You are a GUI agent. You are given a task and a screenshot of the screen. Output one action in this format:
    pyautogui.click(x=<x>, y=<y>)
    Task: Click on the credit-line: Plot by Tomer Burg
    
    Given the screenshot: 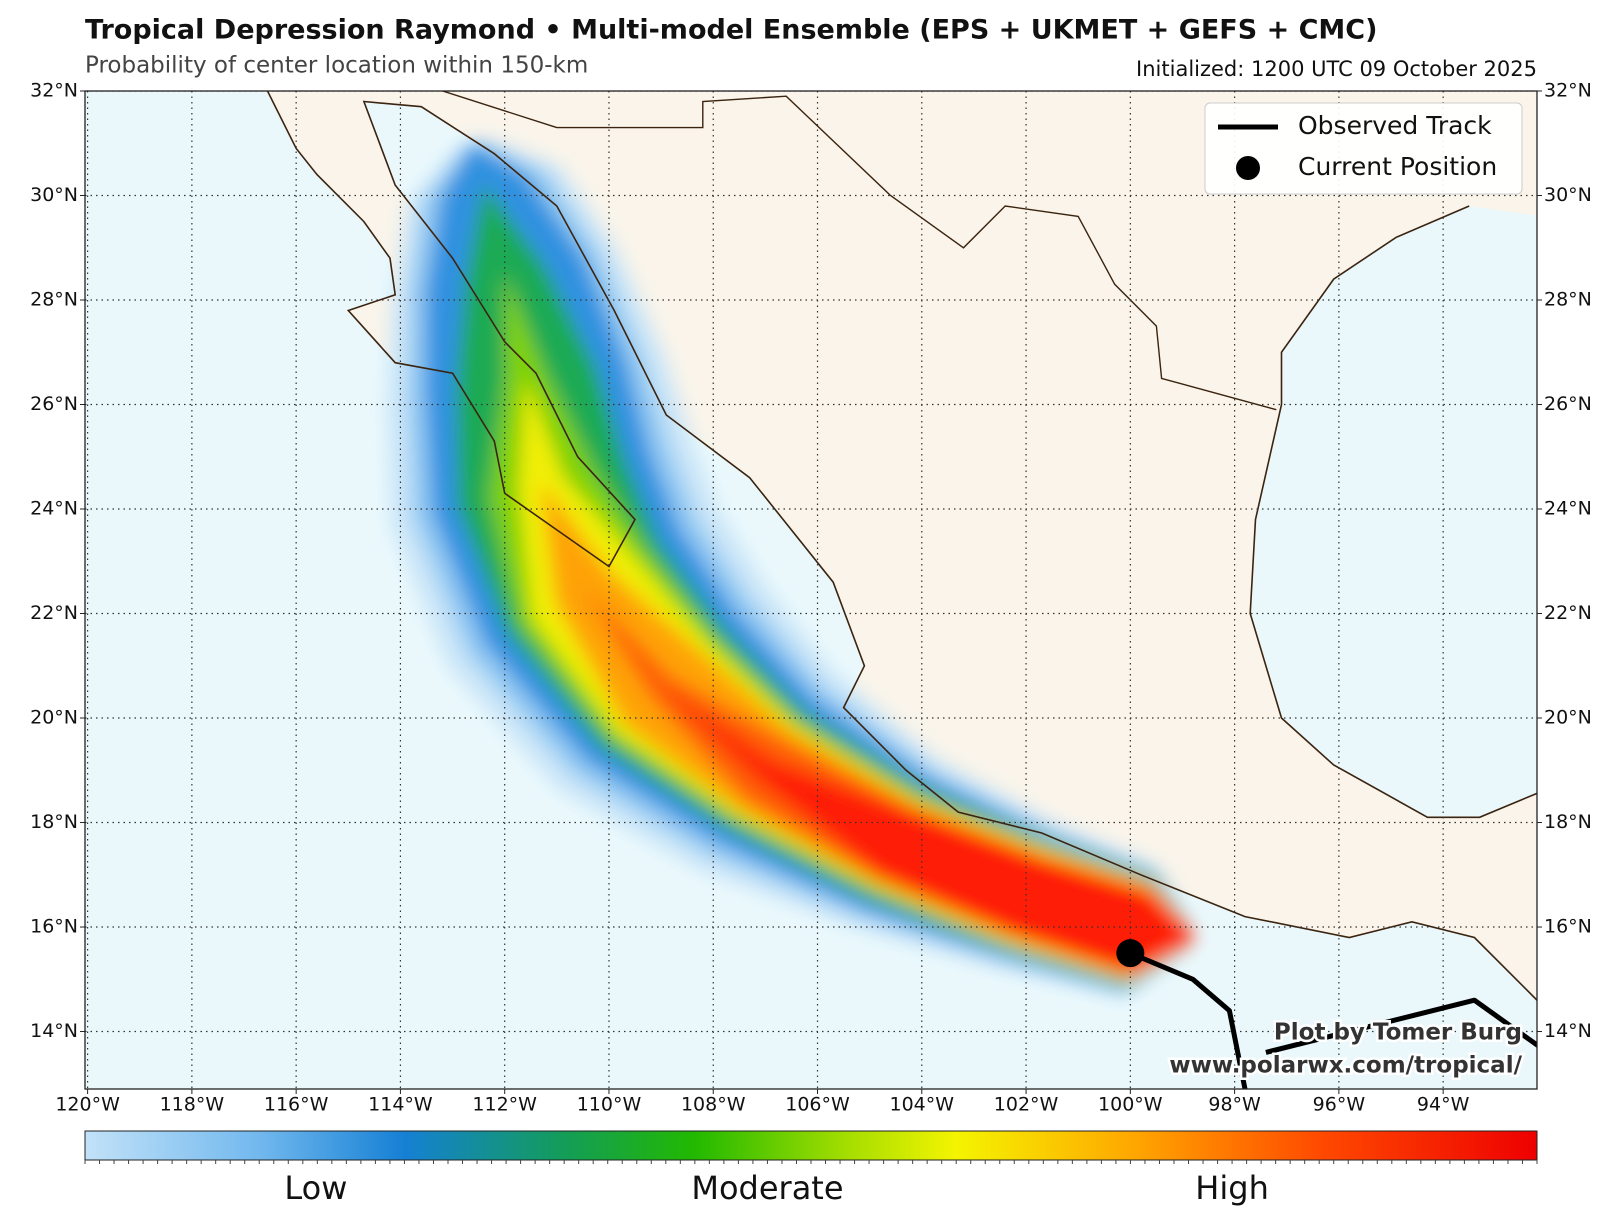 What is the action you would take?
    pyautogui.click(x=1398, y=1033)
    